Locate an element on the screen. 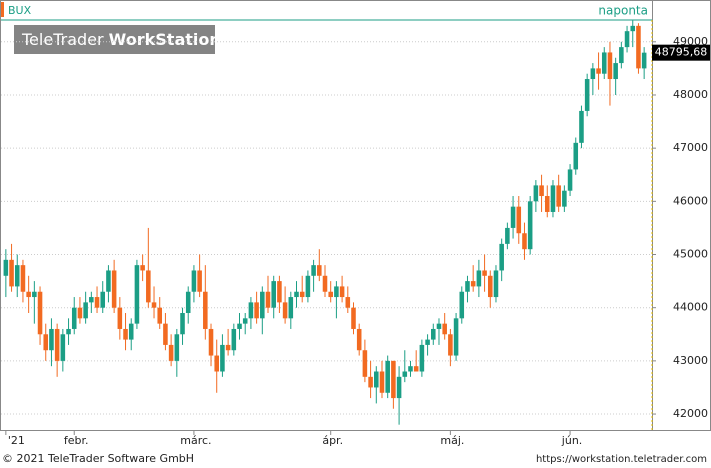 The height and width of the screenshot is (468, 711). x-tick-label: ápr. is located at coordinates (332, 440).